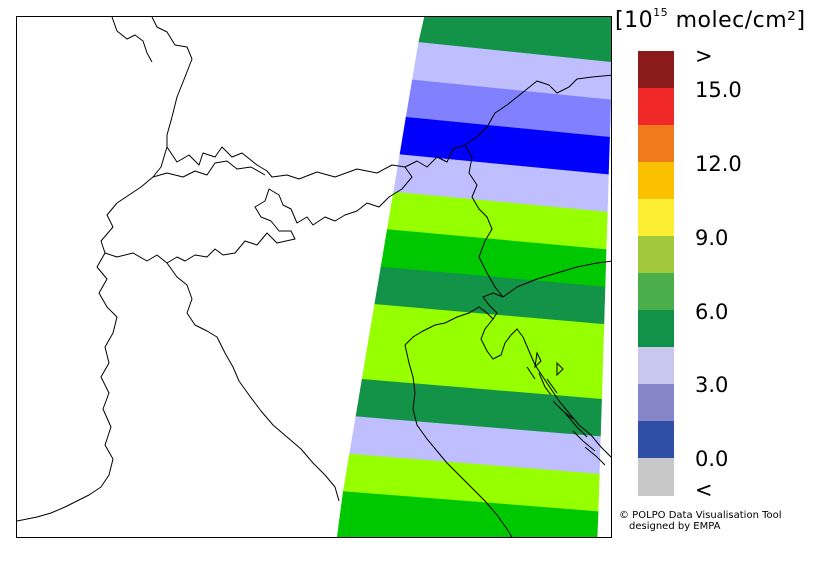 The image size is (813, 566). What do you see at coordinates (209, 169) in the screenshot?
I see `border-switzerland-north` at bounding box center [209, 169].